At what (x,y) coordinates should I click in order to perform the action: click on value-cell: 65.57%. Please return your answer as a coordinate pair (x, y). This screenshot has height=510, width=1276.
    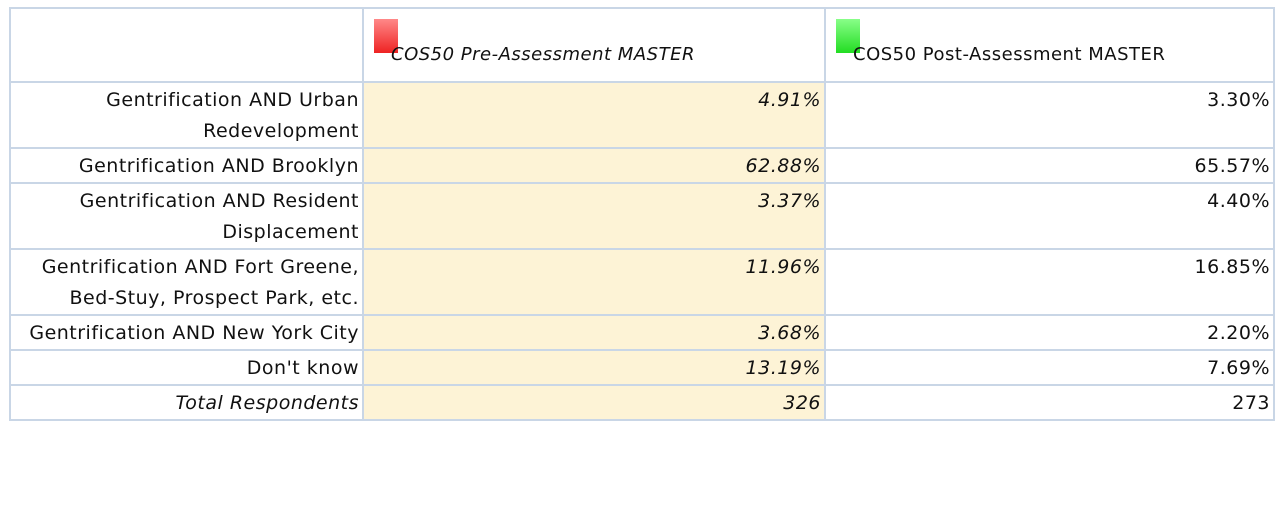
    Looking at the image, I should click on (1049, 165).